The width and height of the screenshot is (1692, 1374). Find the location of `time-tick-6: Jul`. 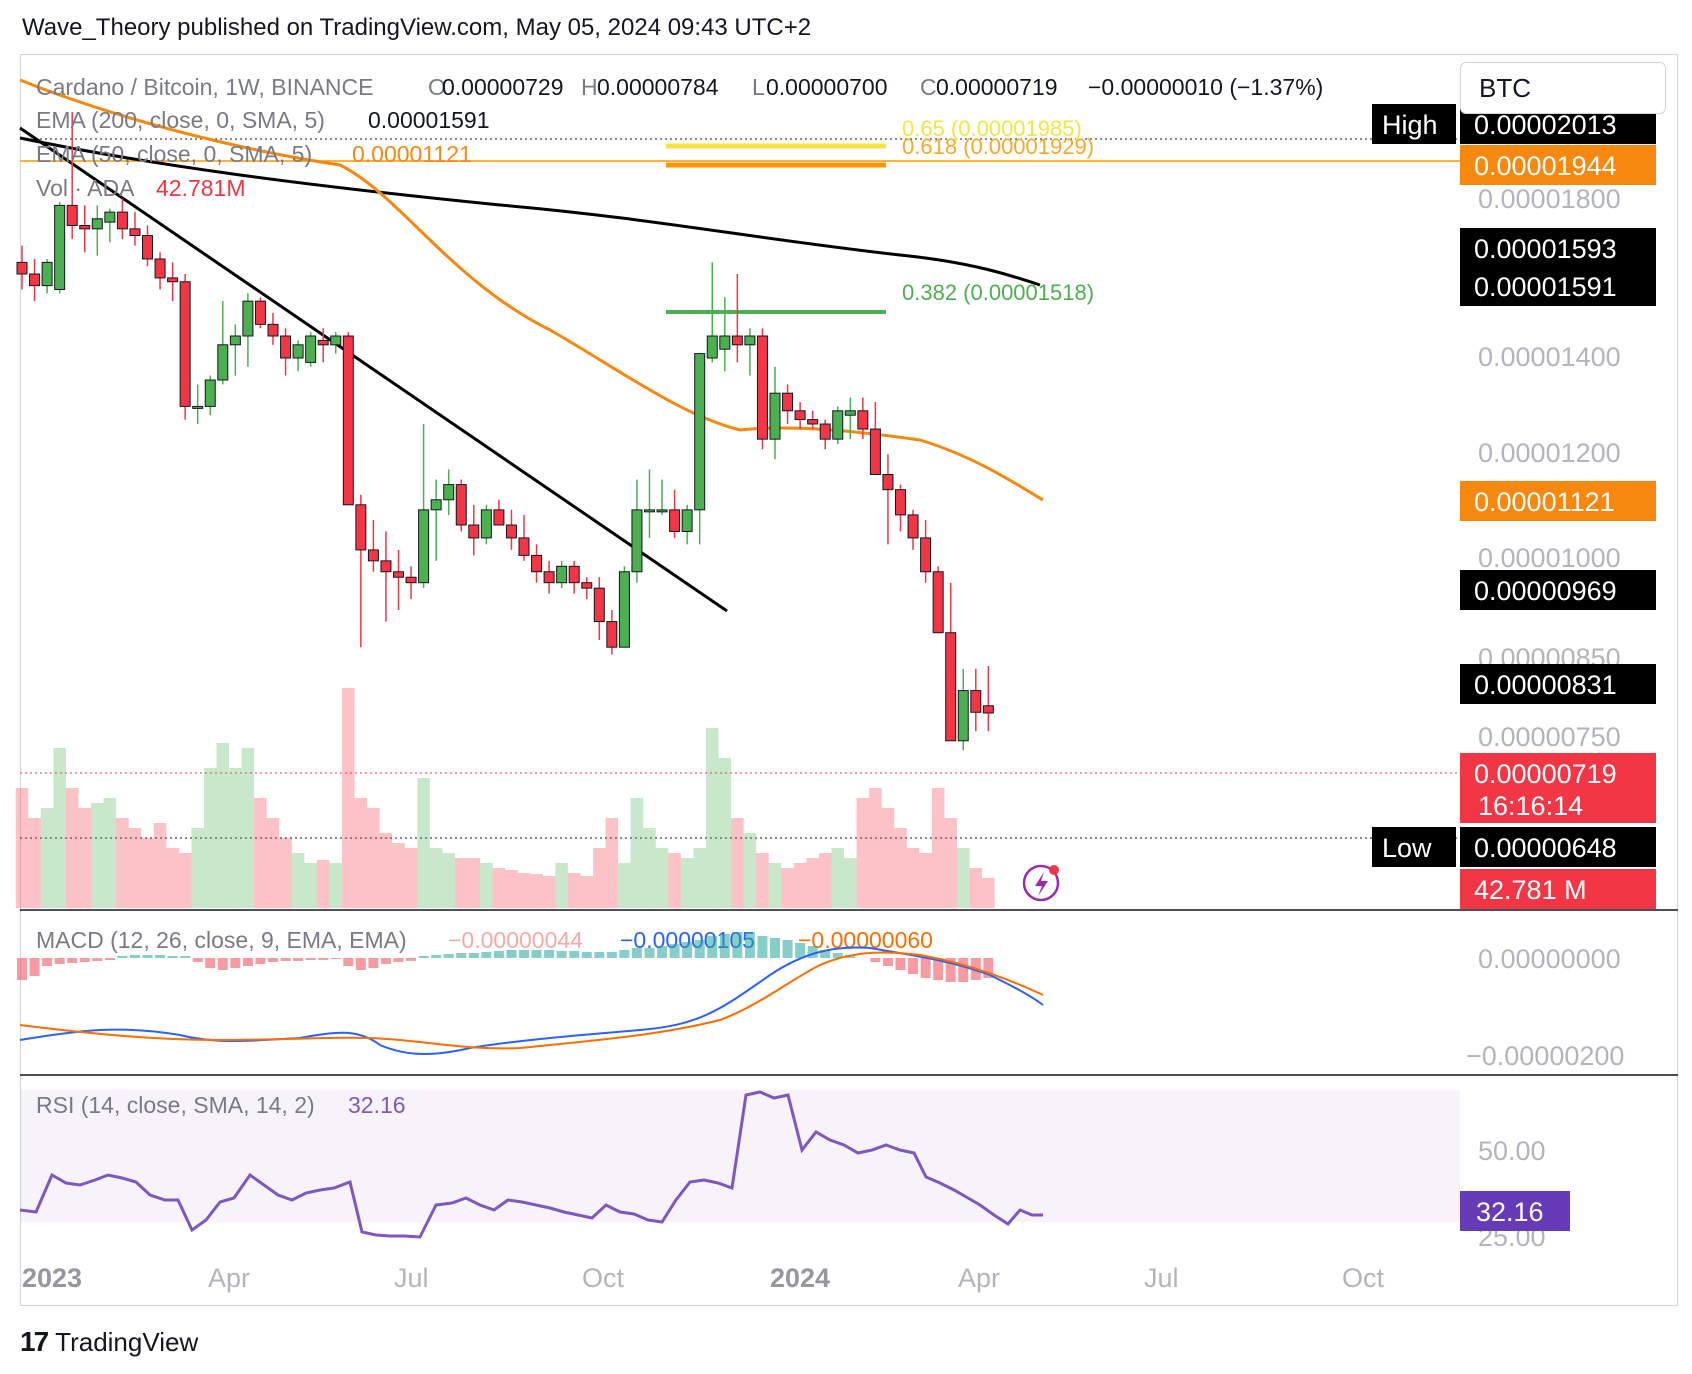

time-tick-6: Jul is located at coordinates (1161, 1278).